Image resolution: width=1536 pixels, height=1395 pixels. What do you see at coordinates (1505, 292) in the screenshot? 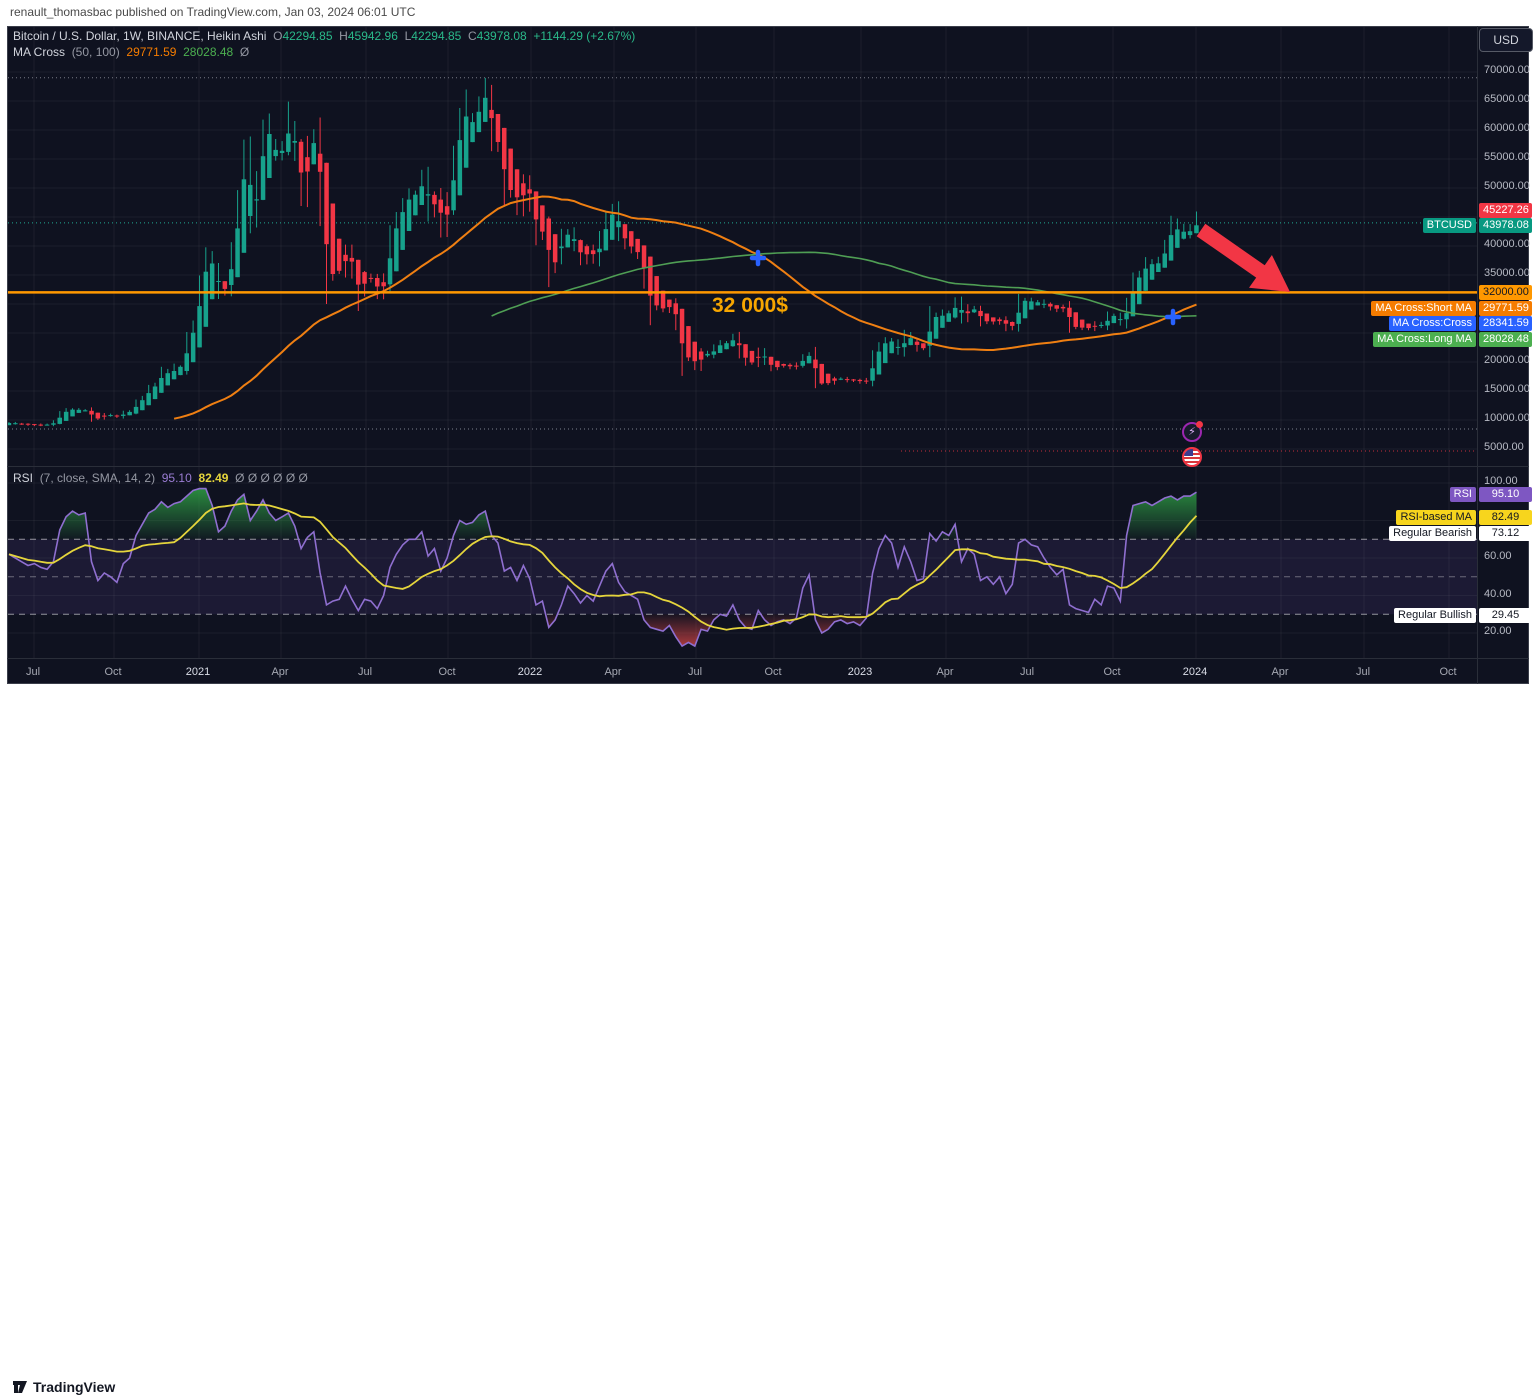
I see `level-32000-label: 32000.00` at bounding box center [1505, 292].